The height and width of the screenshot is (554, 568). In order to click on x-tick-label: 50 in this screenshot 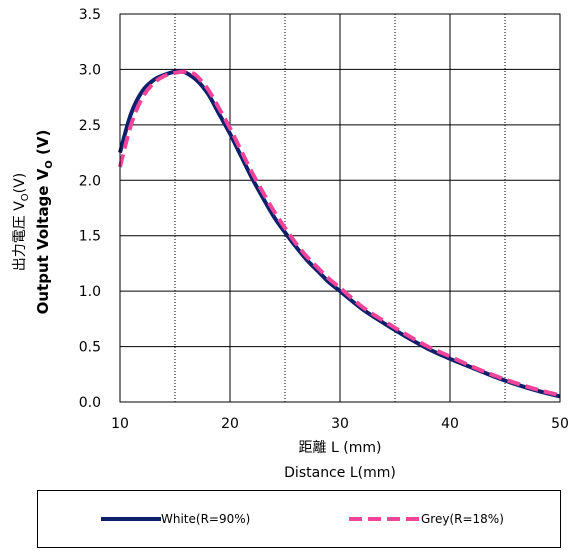, I will do `click(559, 424)`.